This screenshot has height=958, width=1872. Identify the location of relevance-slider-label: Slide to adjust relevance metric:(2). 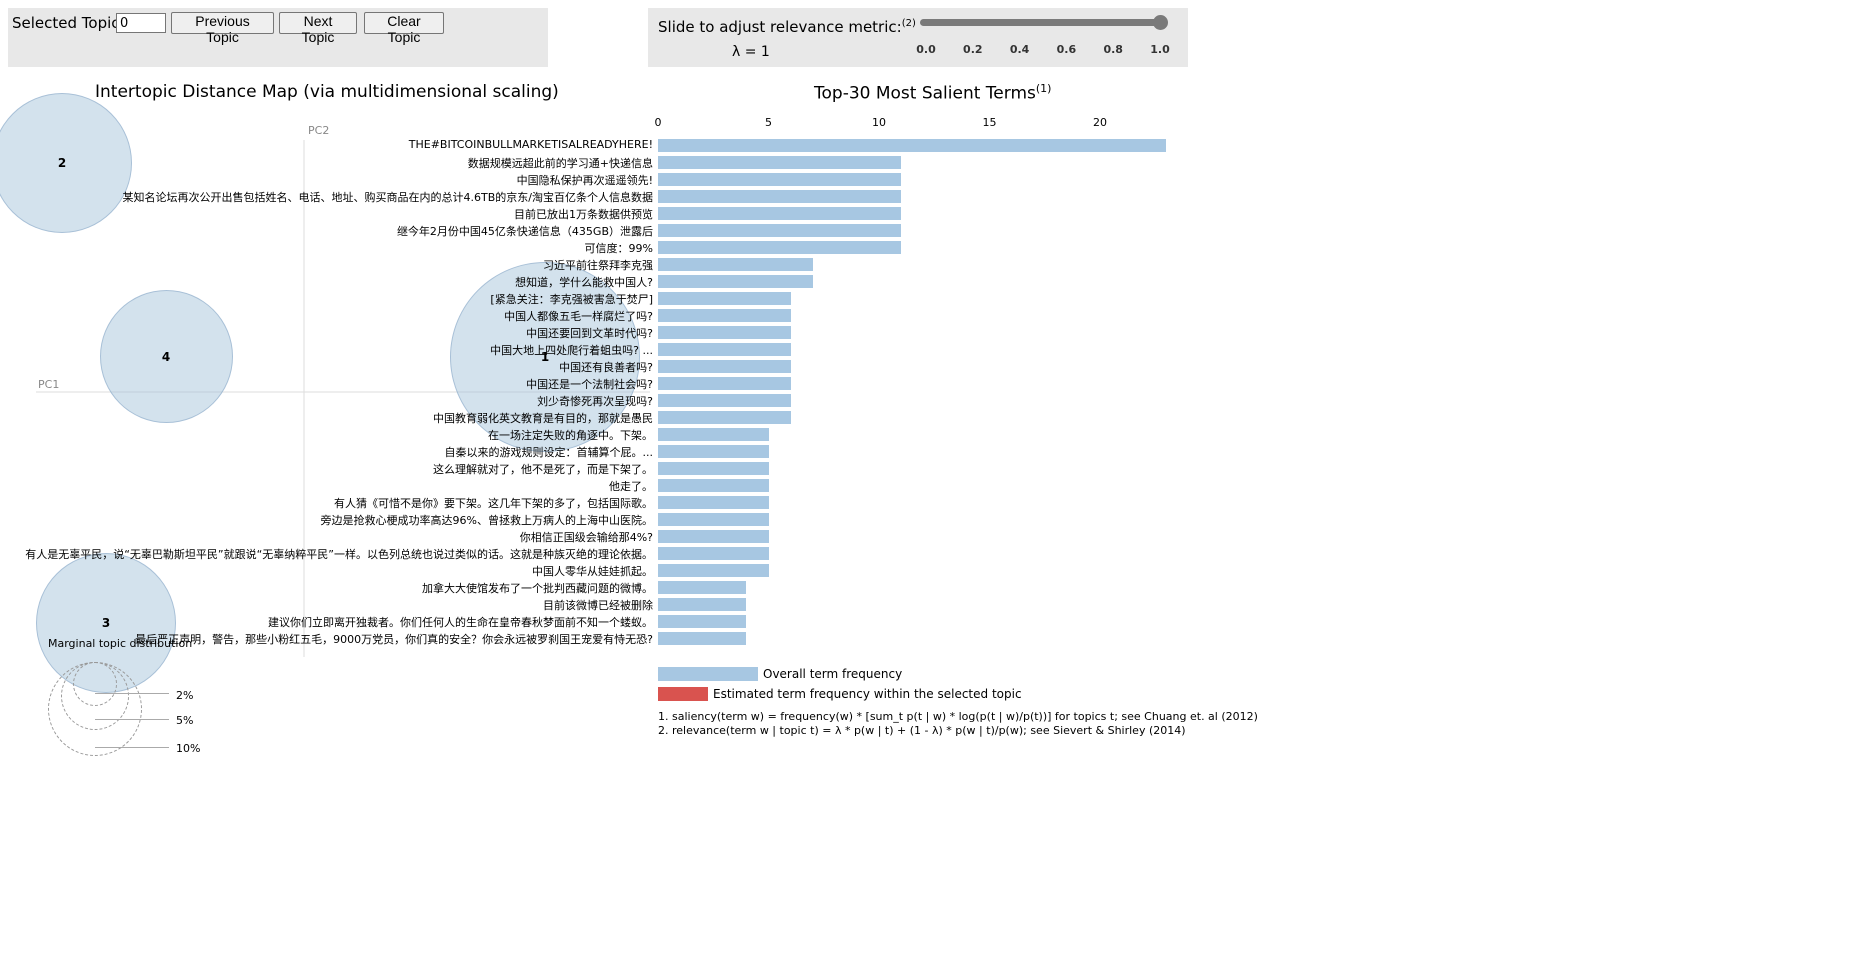
(787, 27).